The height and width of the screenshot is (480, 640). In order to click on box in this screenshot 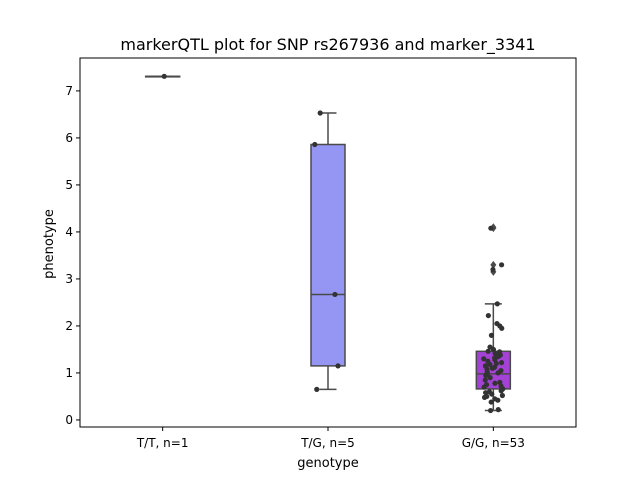, I will do `click(328, 255)`.